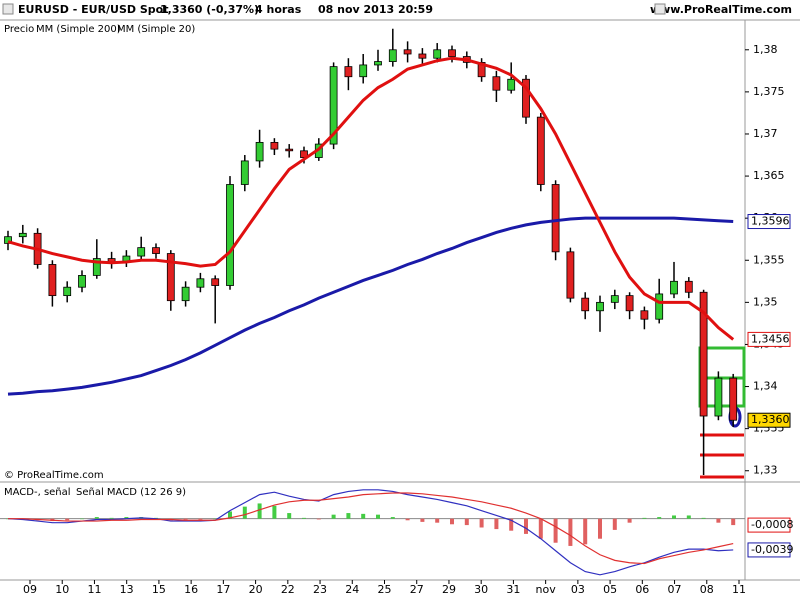 The image size is (800, 600). What do you see at coordinates (352, 589) in the screenshot?
I see `x-tick-label: 24` at bounding box center [352, 589].